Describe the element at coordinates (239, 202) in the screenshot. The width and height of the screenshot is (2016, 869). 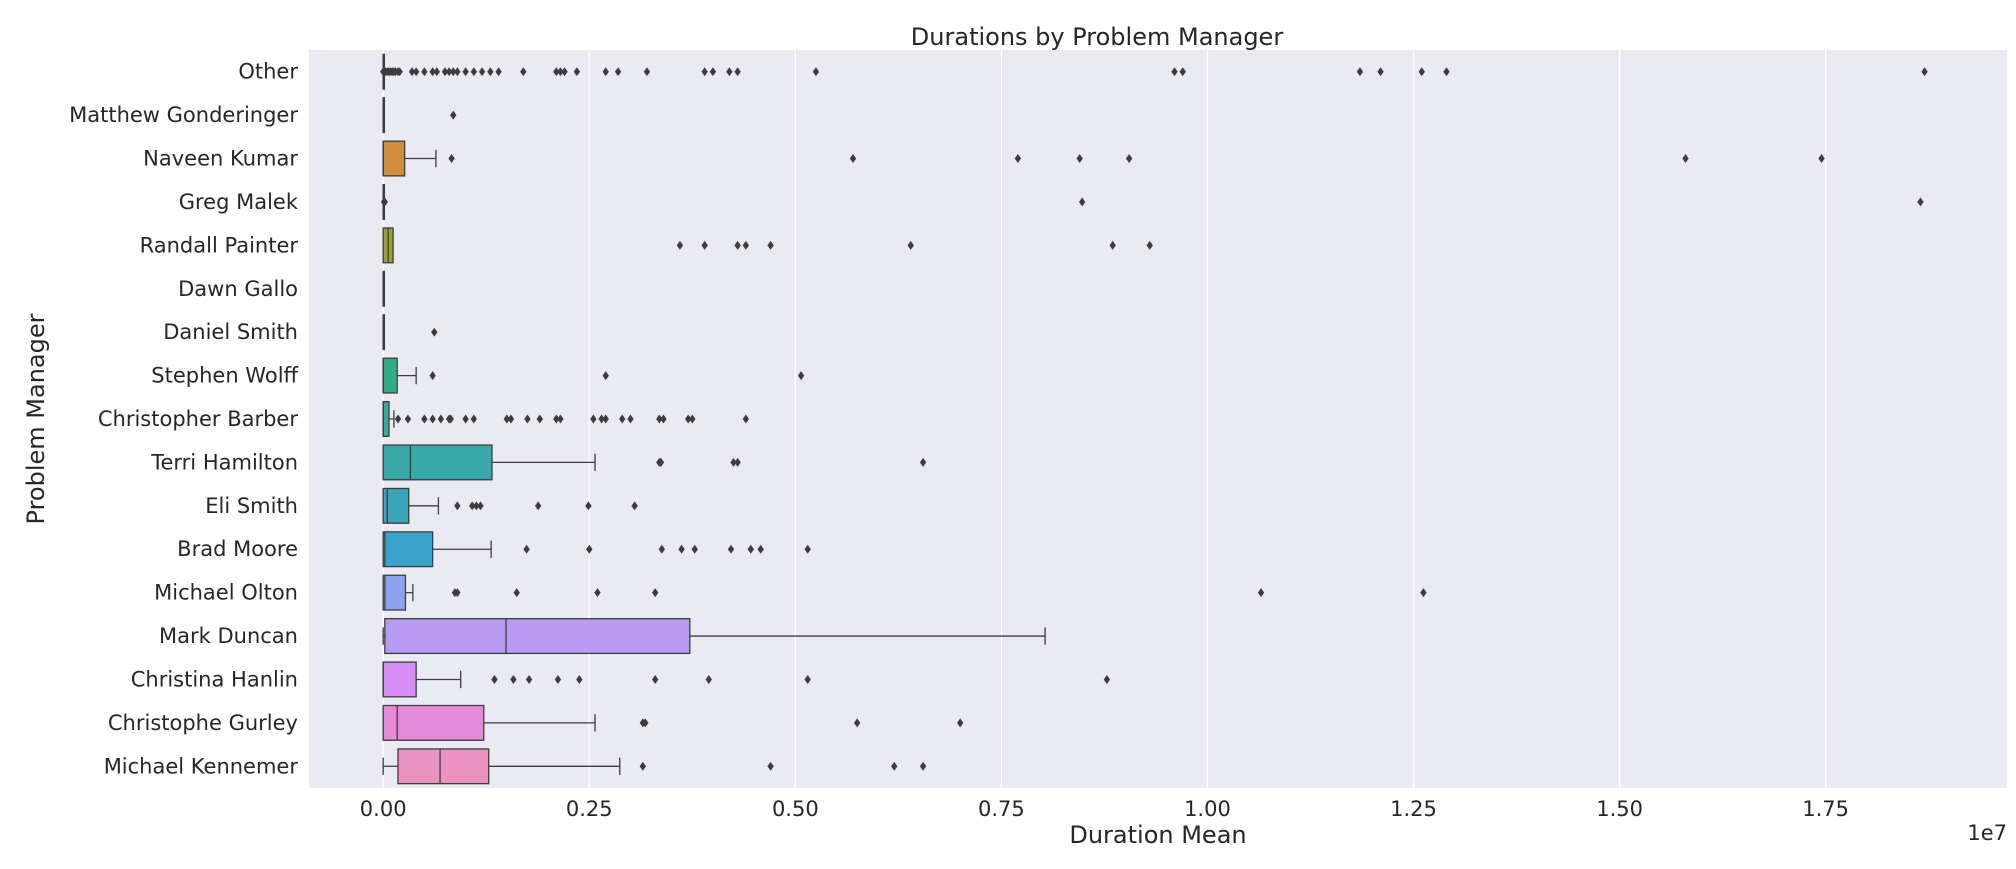
I see `y-tick-label: Greg Malek` at that location.